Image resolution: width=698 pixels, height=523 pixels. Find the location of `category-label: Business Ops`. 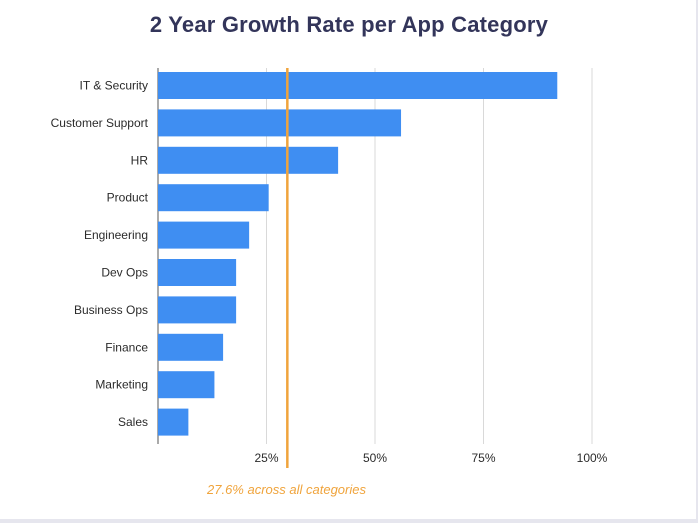

category-label: Business Ops is located at coordinates (111, 310).